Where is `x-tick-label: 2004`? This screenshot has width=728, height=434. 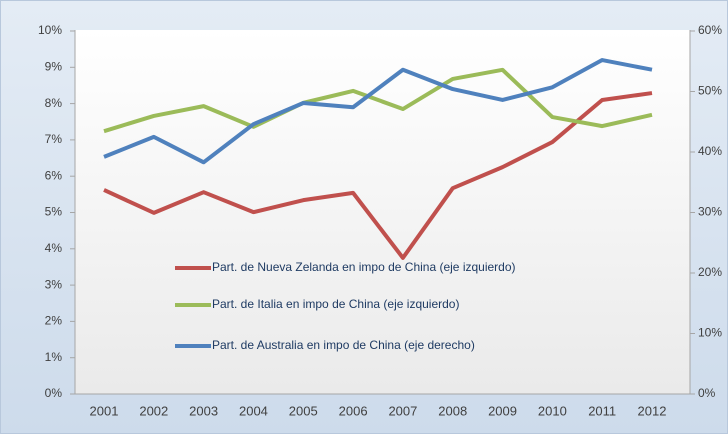
x-tick-label: 2004 is located at coordinates (253, 410).